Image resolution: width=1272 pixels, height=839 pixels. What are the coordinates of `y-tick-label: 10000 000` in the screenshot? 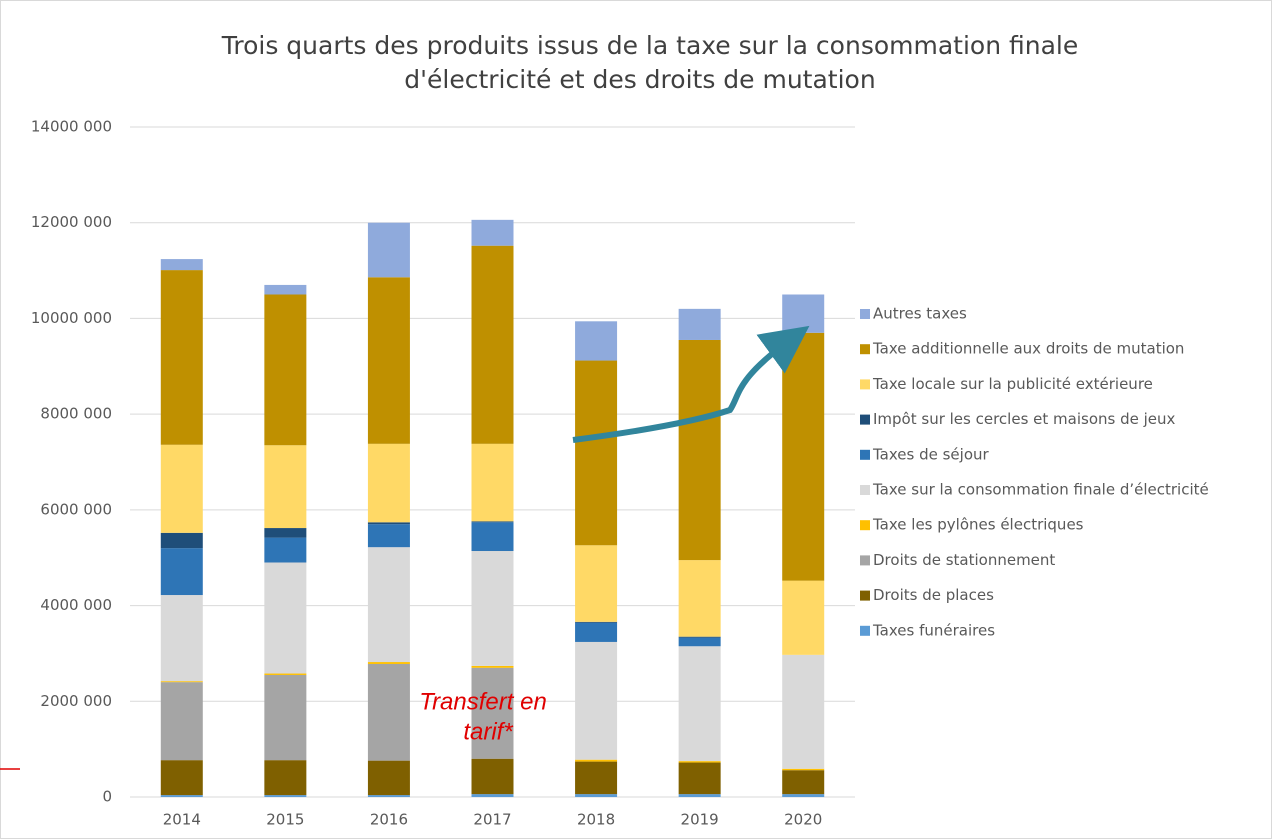 It's located at (71, 318).